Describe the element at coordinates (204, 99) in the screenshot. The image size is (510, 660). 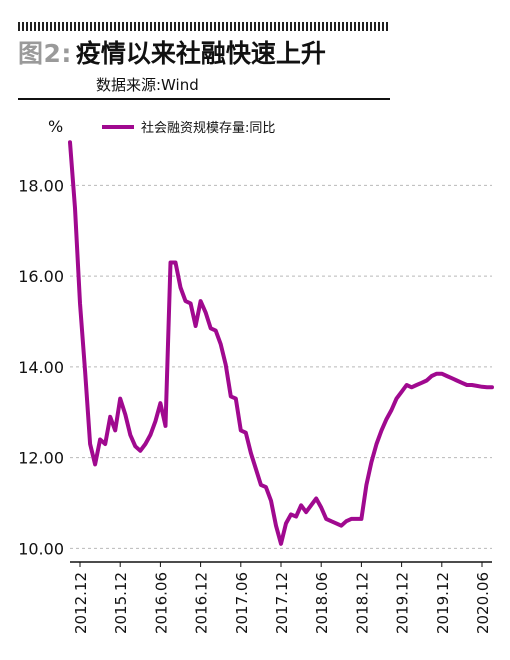
I see `title-underline` at that location.